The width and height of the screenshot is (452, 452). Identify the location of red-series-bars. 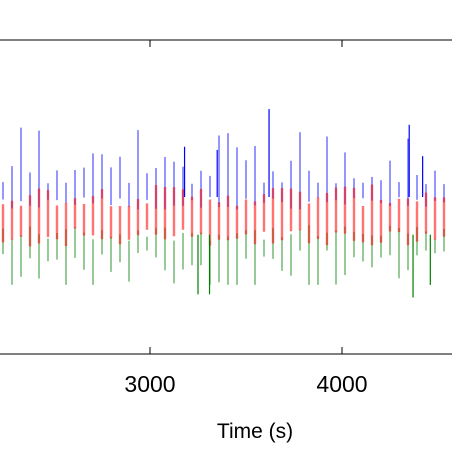
(223, 215).